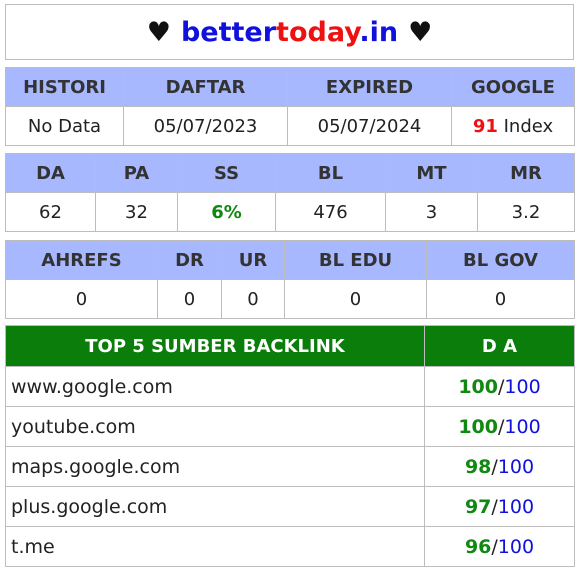 This screenshot has height=568, width=579. I want to click on header-expired: EXPIRED, so click(369, 87).